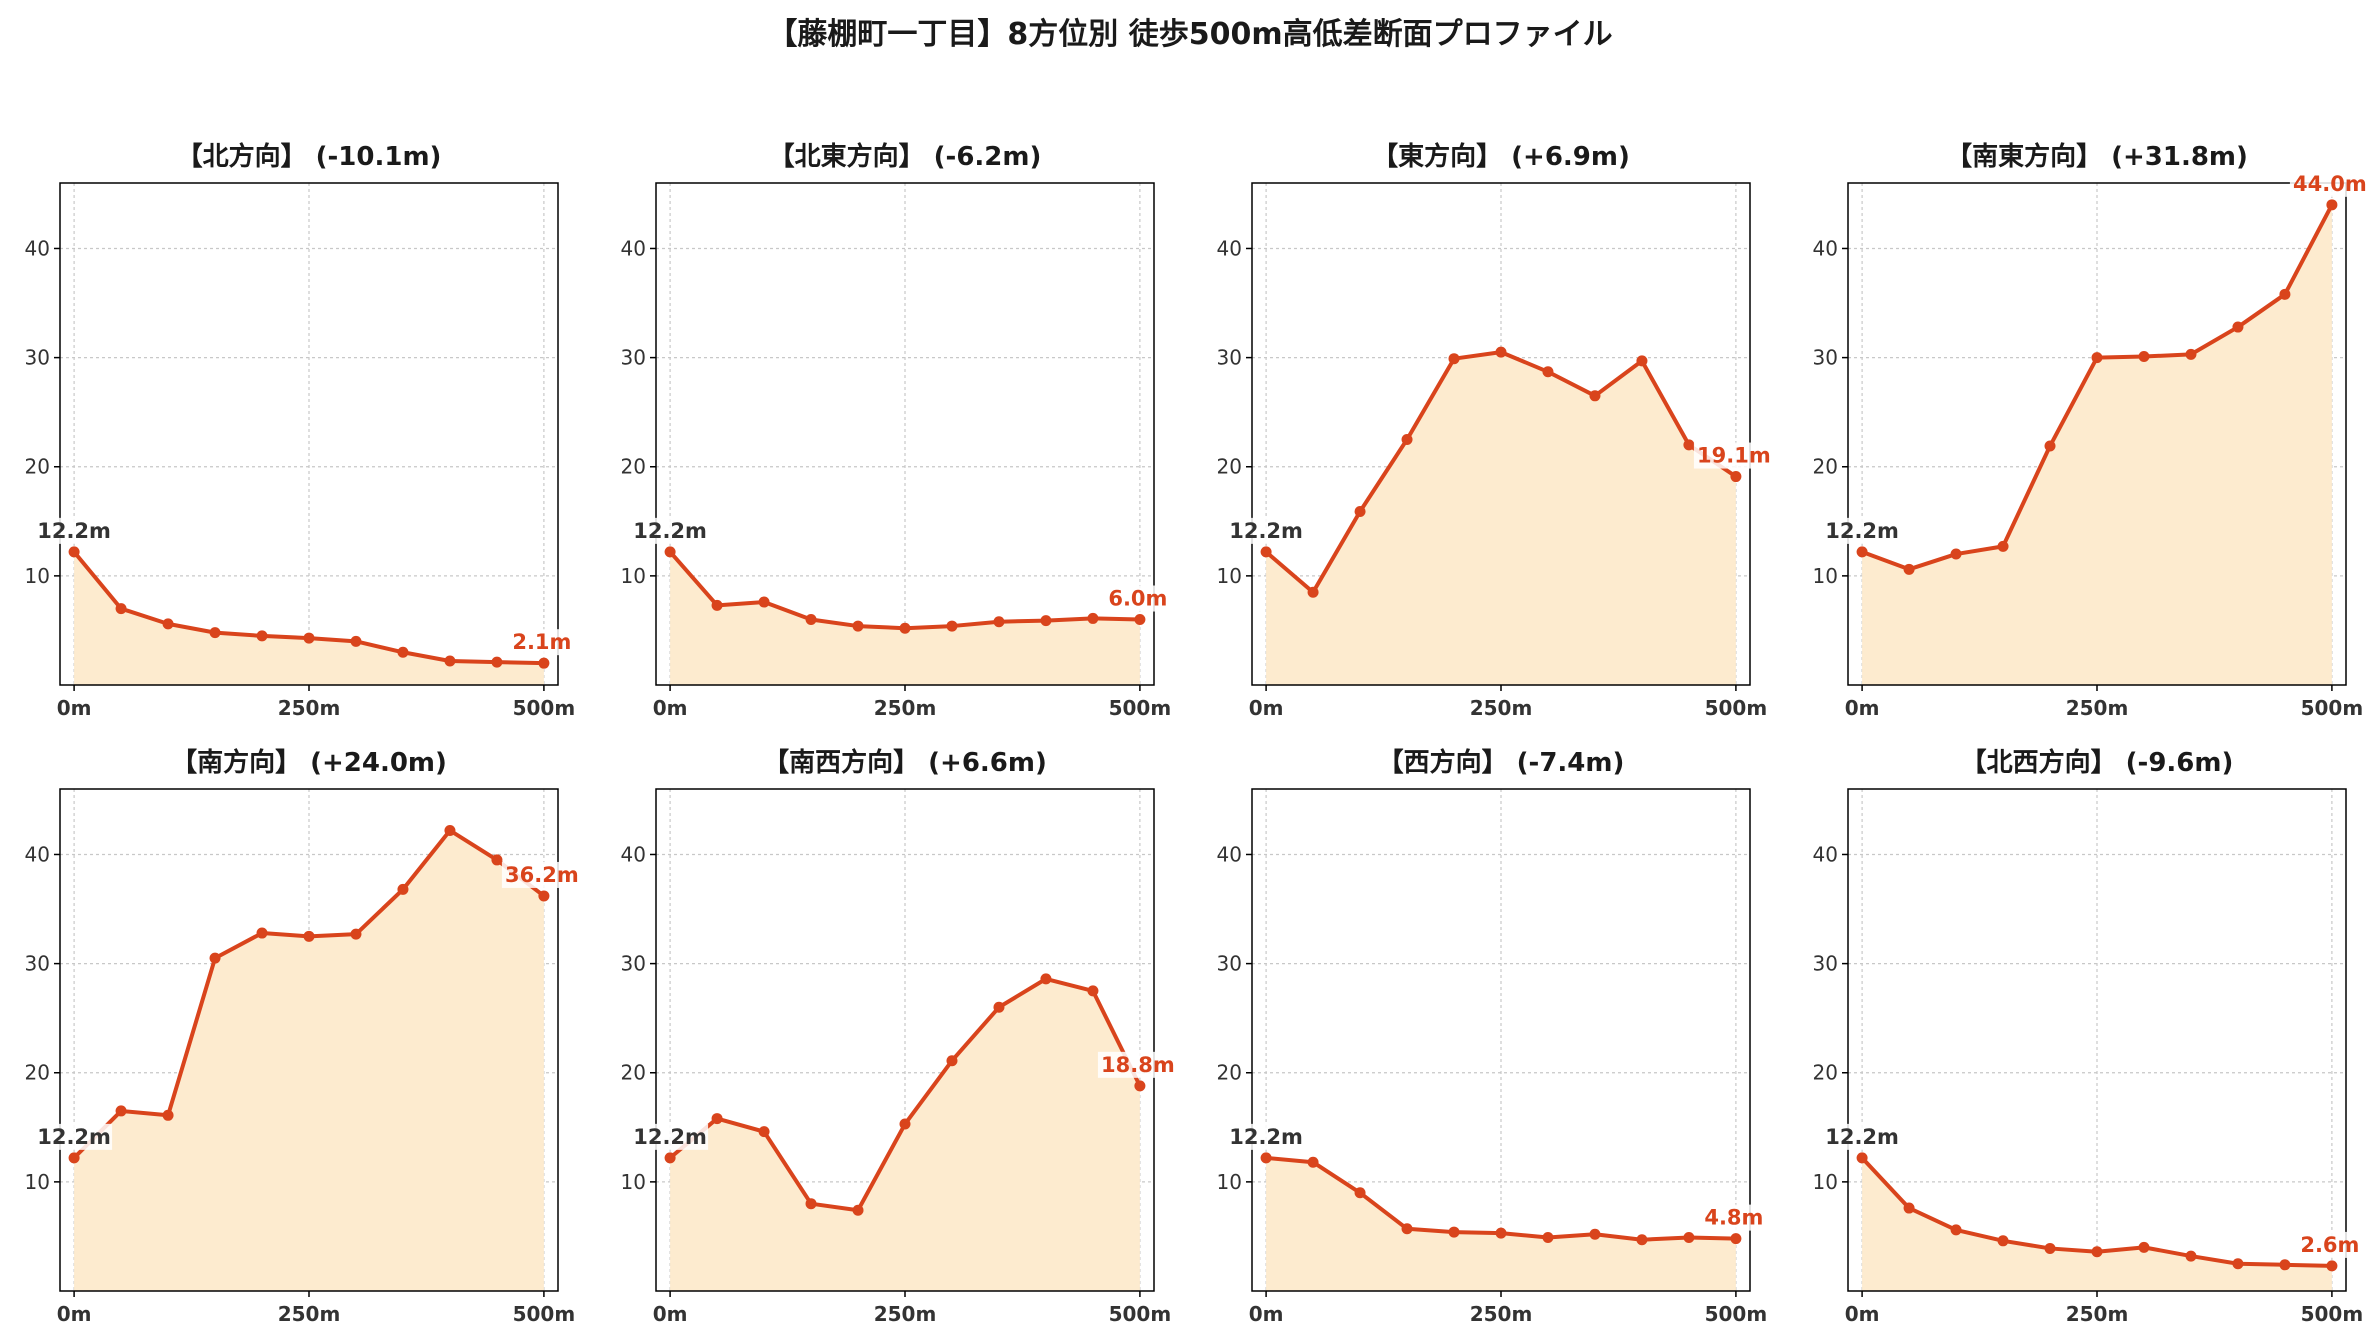  I want to click on end-elevation-label: 36.2m, so click(542, 875).